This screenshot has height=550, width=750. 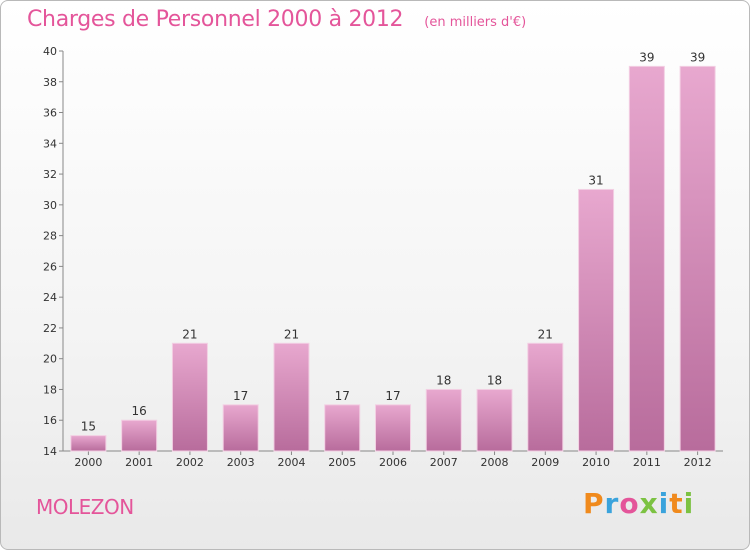 What do you see at coordinates (50, 51) in the screenshot?
I see `y-tick-label: 40` at bounding box center [50, 51].